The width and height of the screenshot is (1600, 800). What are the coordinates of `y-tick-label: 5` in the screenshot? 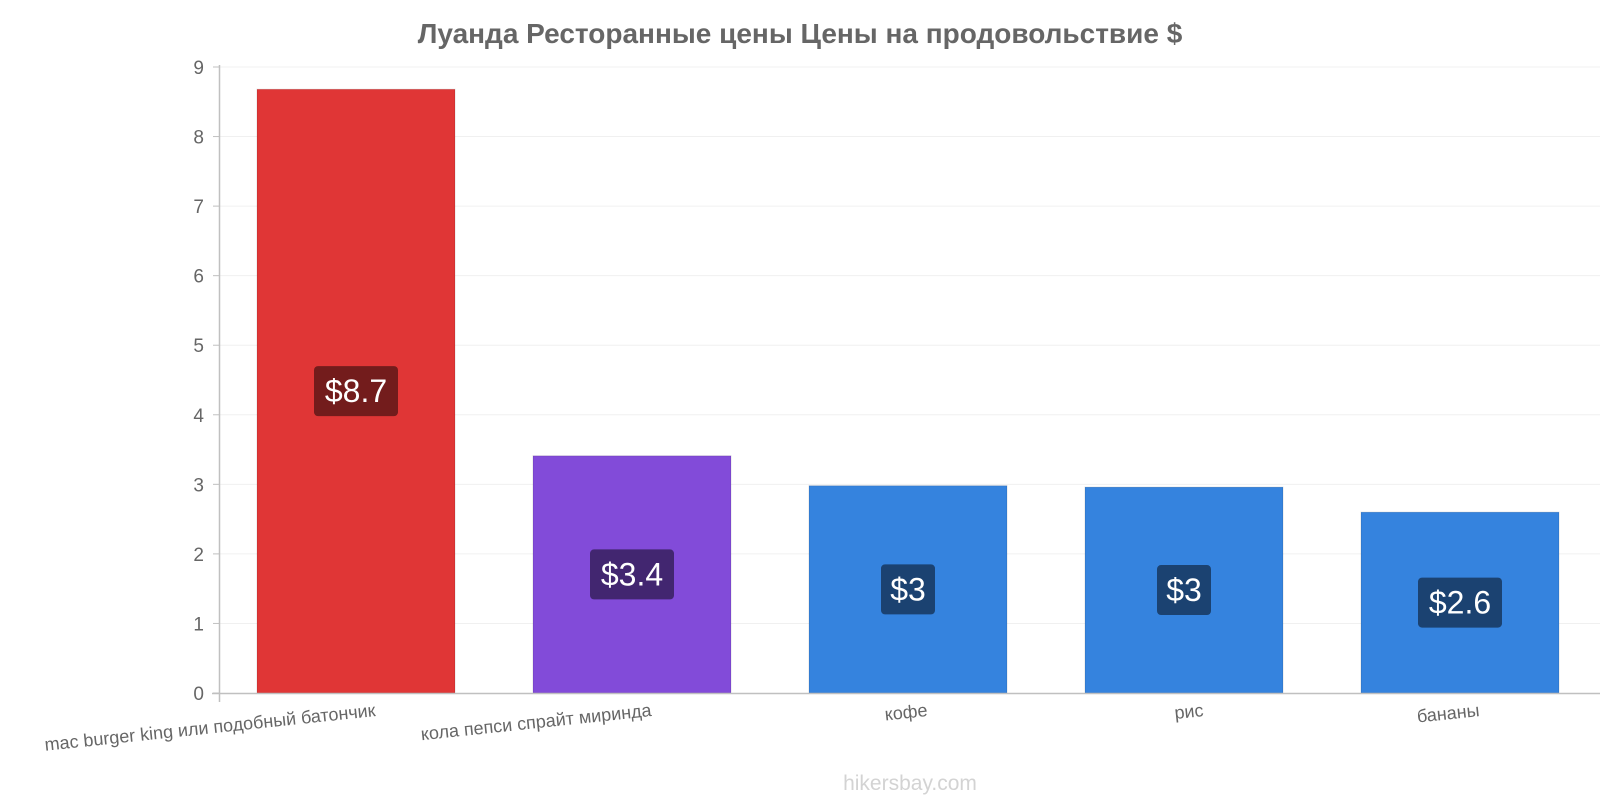 It's located at (198, 346).